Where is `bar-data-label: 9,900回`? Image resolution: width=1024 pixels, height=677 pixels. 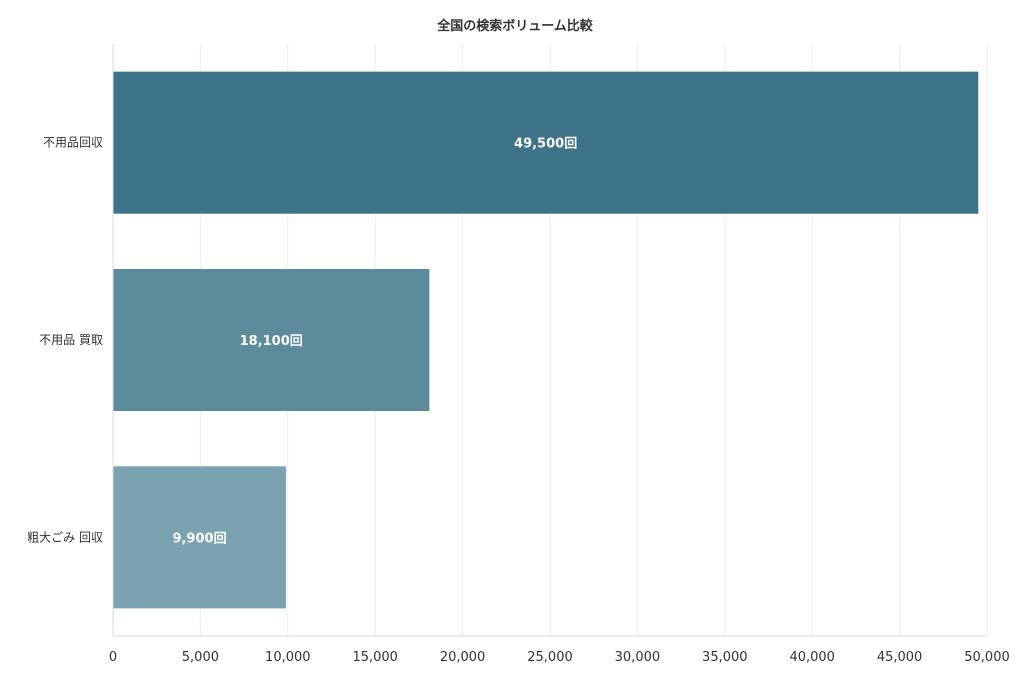 bar-data-label: 9,900回 is located at coordinates (199, 538).